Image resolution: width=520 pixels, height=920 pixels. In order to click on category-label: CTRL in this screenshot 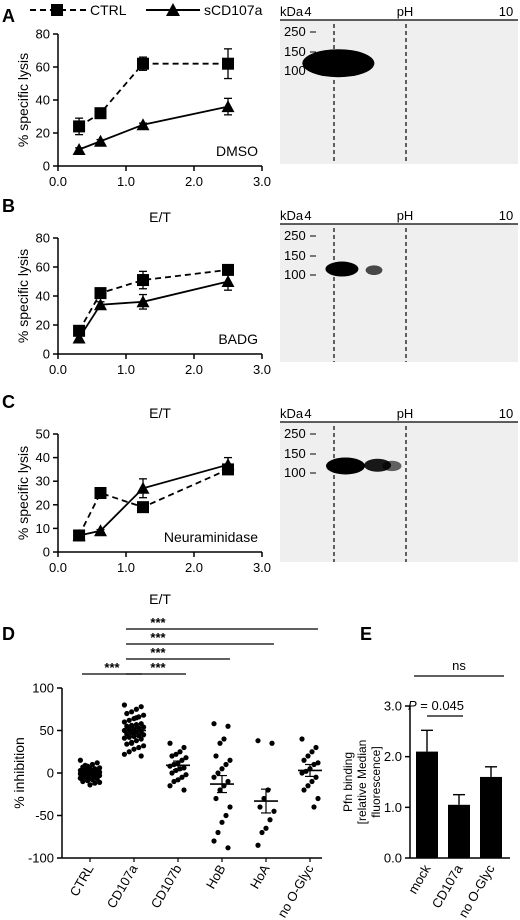, I will do `click(82, 880)`.